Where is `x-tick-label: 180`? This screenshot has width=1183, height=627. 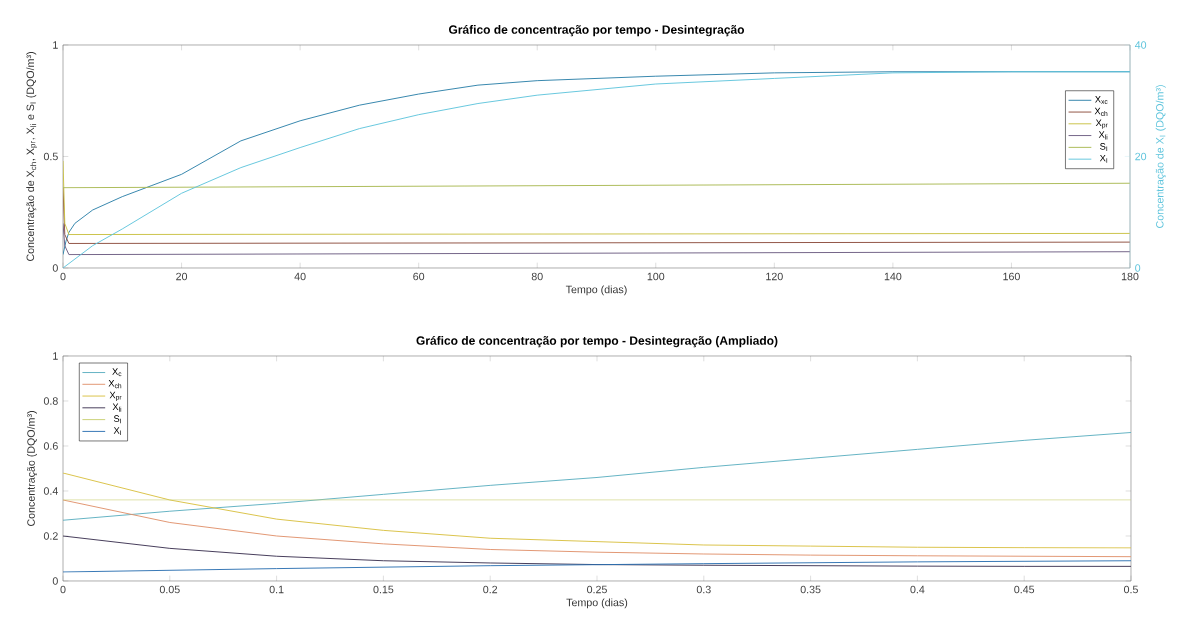 x-tick-label: 180 is located at coordinates (1130, 276).